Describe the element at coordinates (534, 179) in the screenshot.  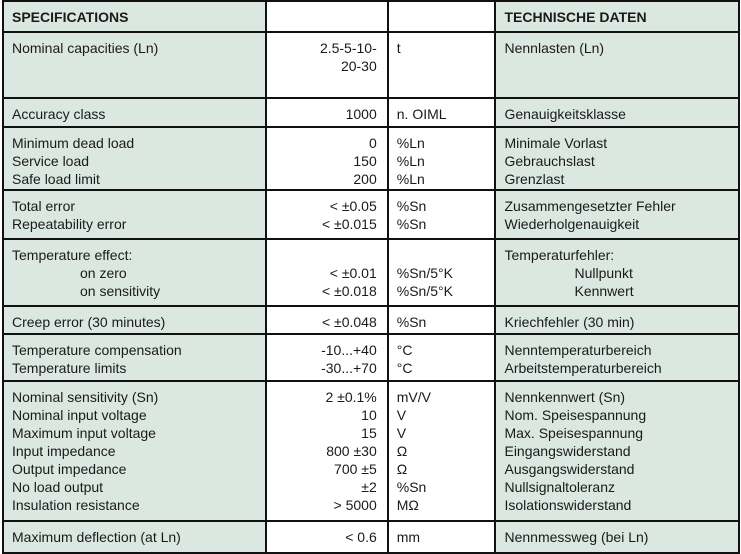
I see `spec-label-de: Grenzlast` at that location.